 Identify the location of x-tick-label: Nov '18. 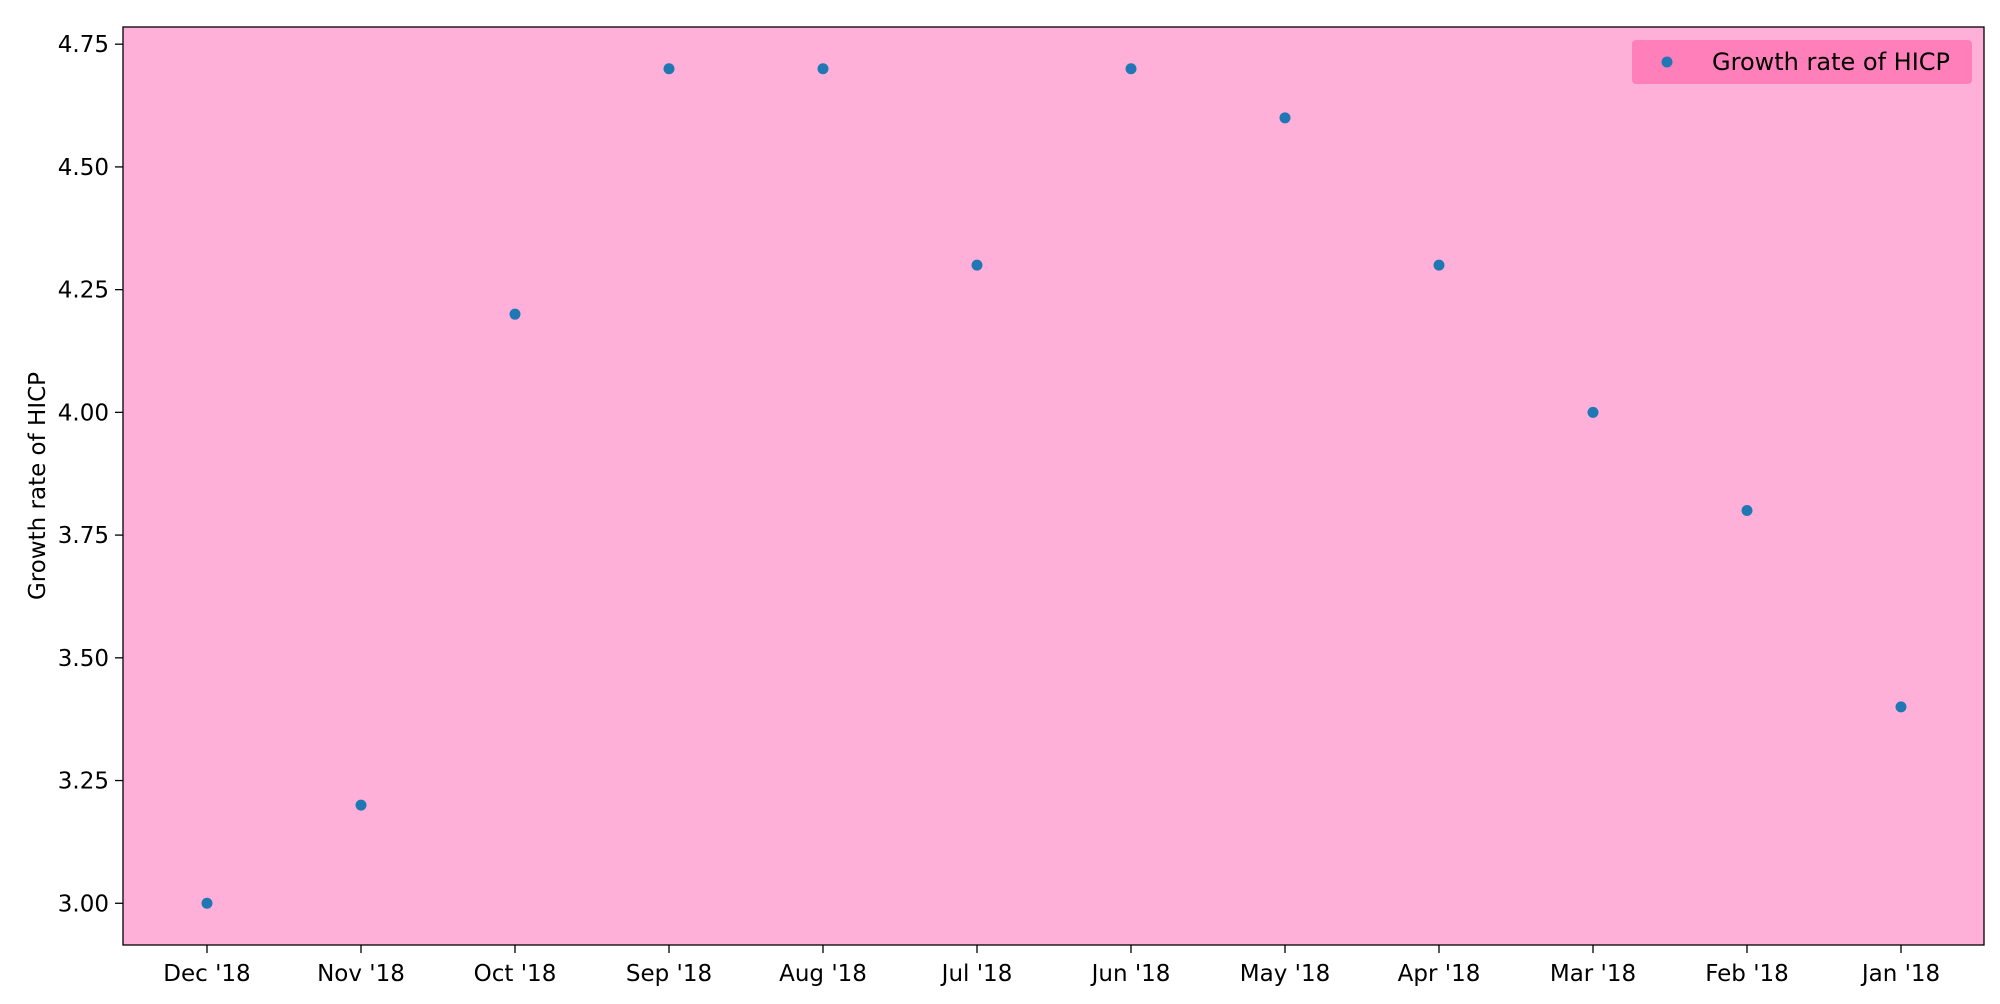
(361, 974).